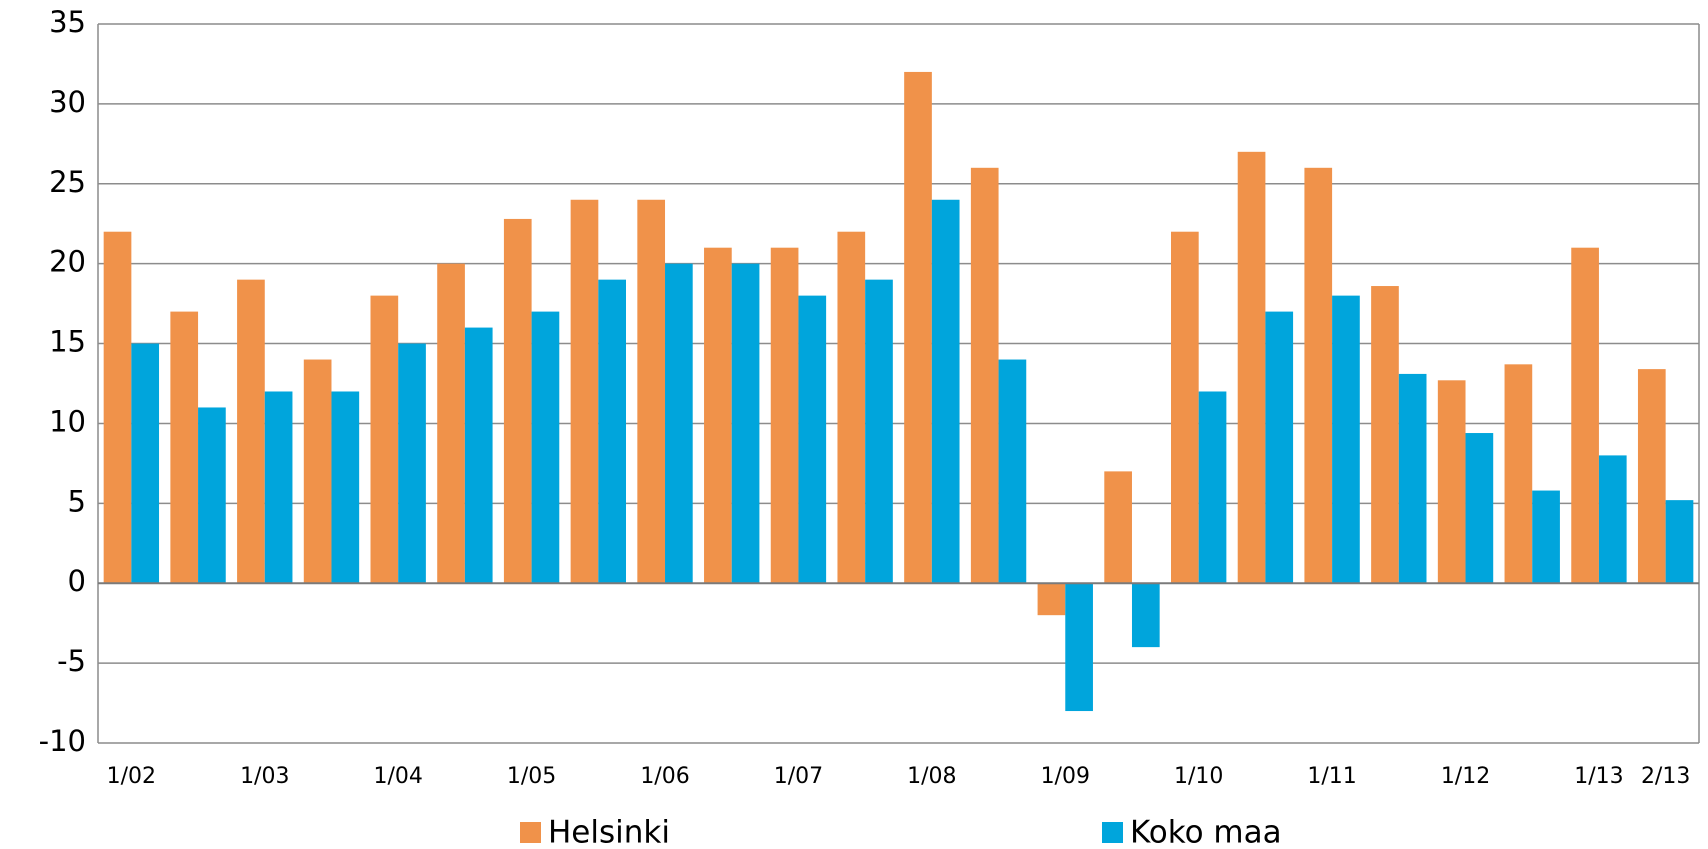 The image size is (1708, 849). I want to click on y-tick-label: 35, so click(67, 22).